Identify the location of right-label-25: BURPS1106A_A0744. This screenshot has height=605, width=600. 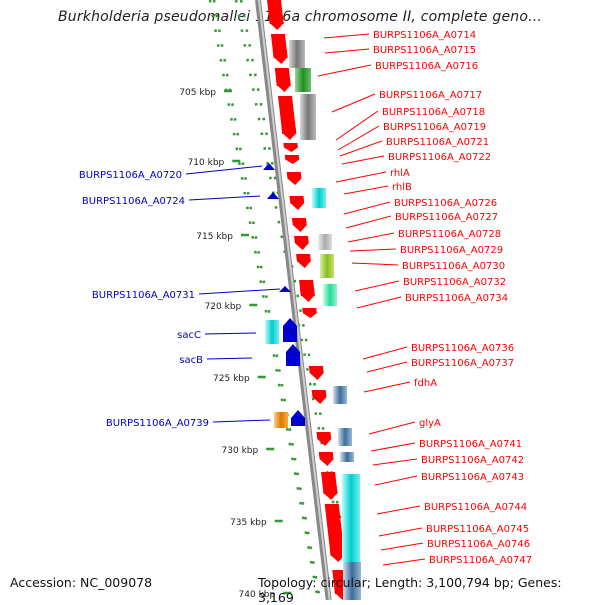
(475, 507).